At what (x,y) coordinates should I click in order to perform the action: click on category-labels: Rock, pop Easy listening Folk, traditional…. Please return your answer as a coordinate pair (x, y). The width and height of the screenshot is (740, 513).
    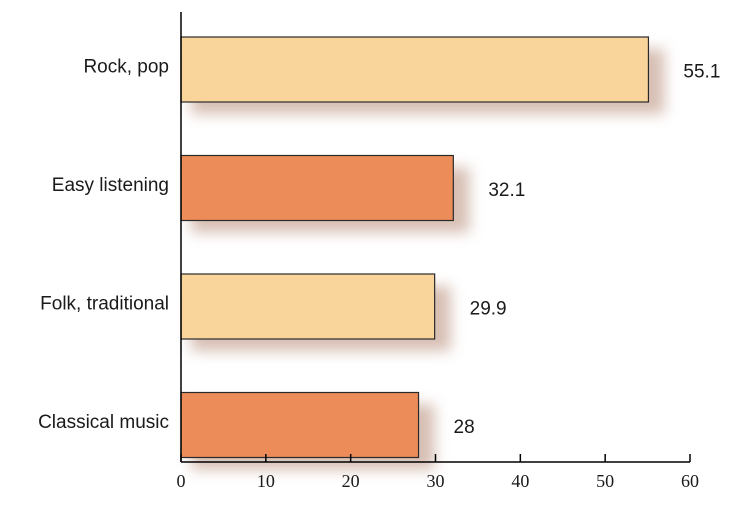
    Looking at the image, I should click on (103, 245).